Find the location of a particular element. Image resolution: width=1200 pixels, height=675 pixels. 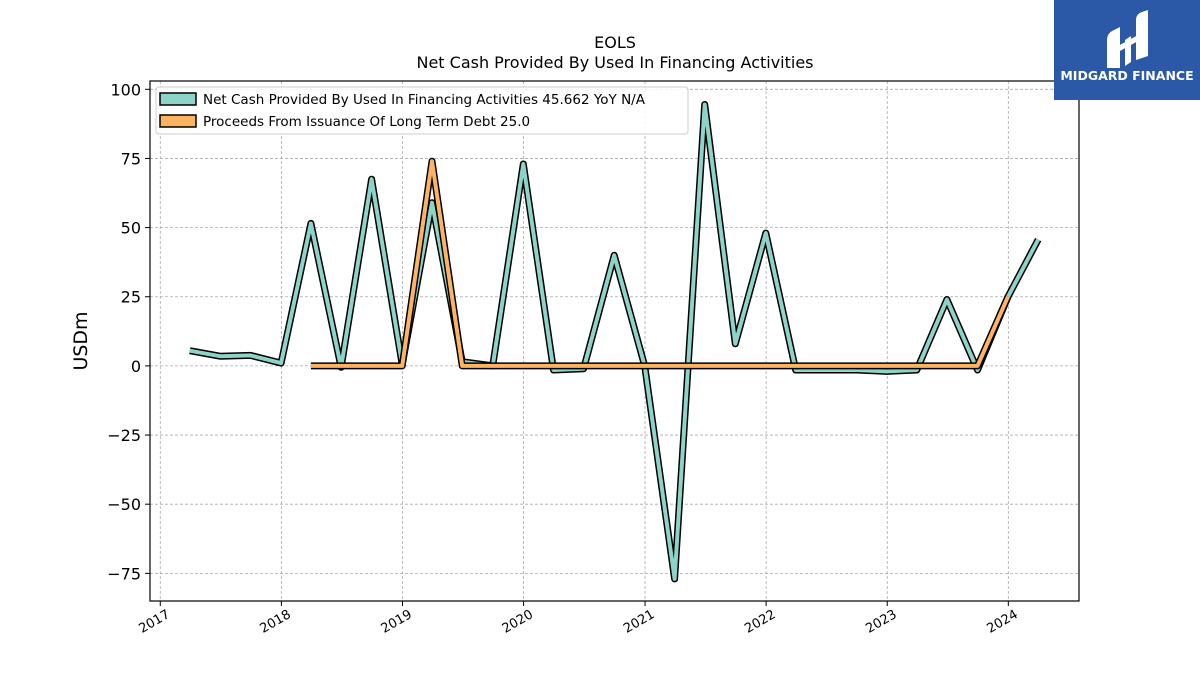

y-axis-label: USDm is located at coordinates (81, 340).